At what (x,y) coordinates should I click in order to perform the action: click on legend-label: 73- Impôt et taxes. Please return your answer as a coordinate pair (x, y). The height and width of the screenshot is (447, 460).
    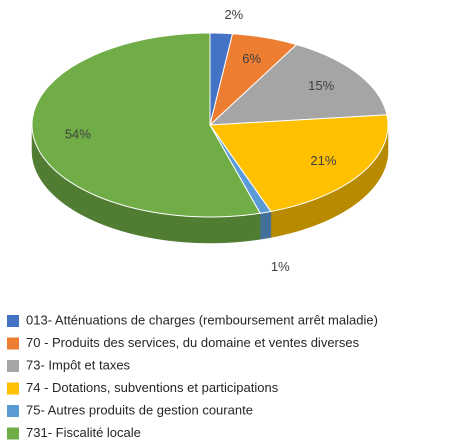
    Looking at the image, I should click on (78, 364).